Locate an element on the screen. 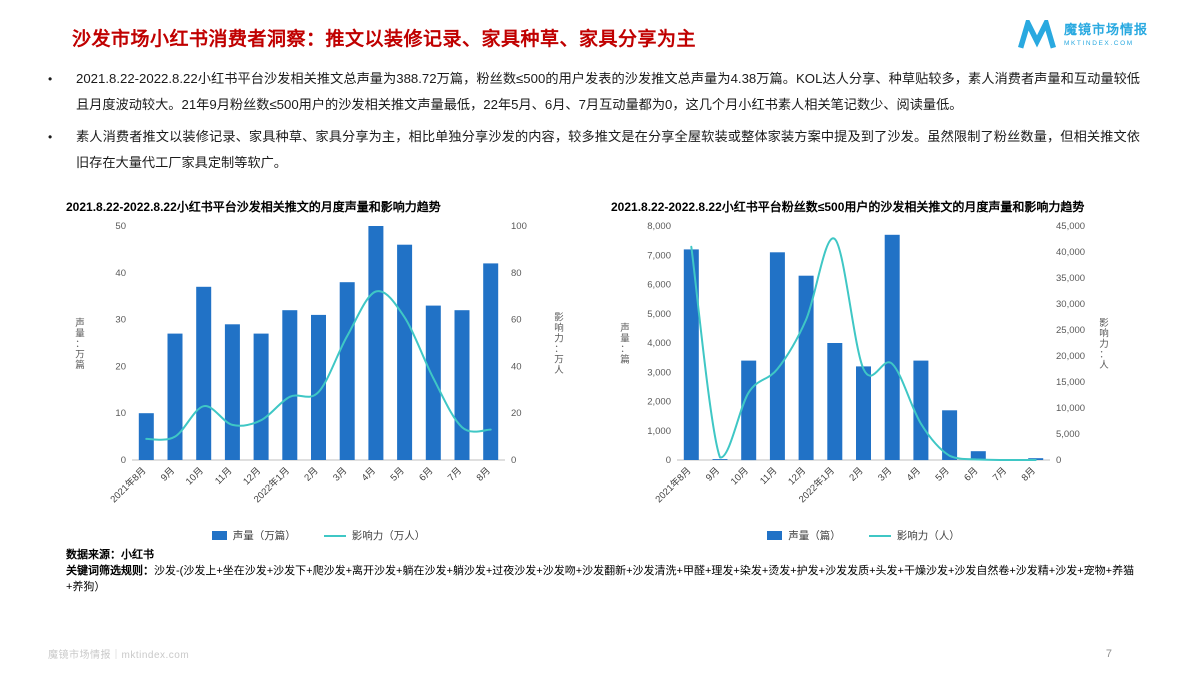 The height and width of the screenshot is (675, 1200). brand-site: MKTINDEX.COM is located at coordinates (1098, 43).